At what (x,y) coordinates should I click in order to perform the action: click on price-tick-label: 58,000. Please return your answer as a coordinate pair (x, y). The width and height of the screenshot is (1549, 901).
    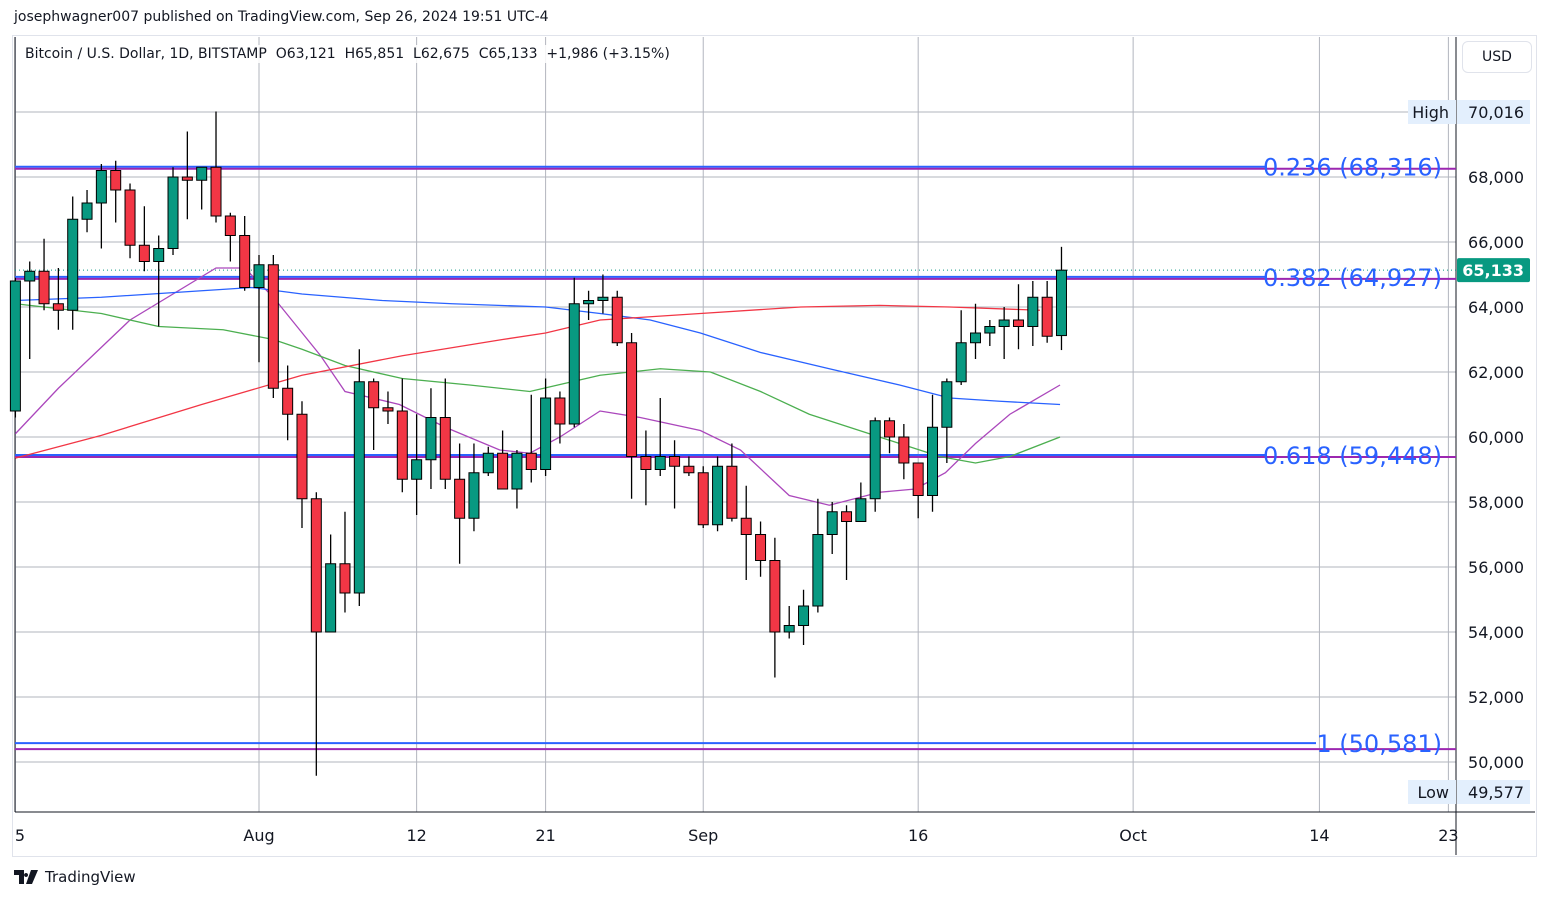
    Looking at the image, I should click on (1496, 502).